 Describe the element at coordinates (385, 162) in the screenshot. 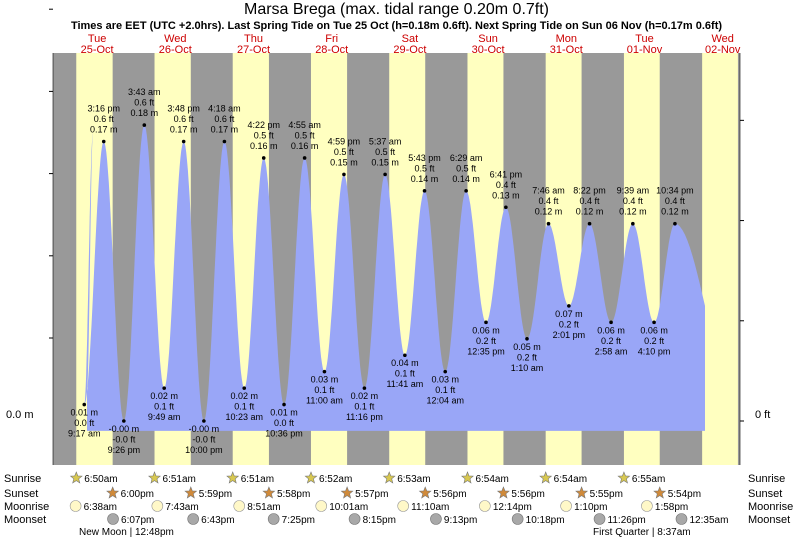

I see `tide-label-high: 0.15 m` at that location.